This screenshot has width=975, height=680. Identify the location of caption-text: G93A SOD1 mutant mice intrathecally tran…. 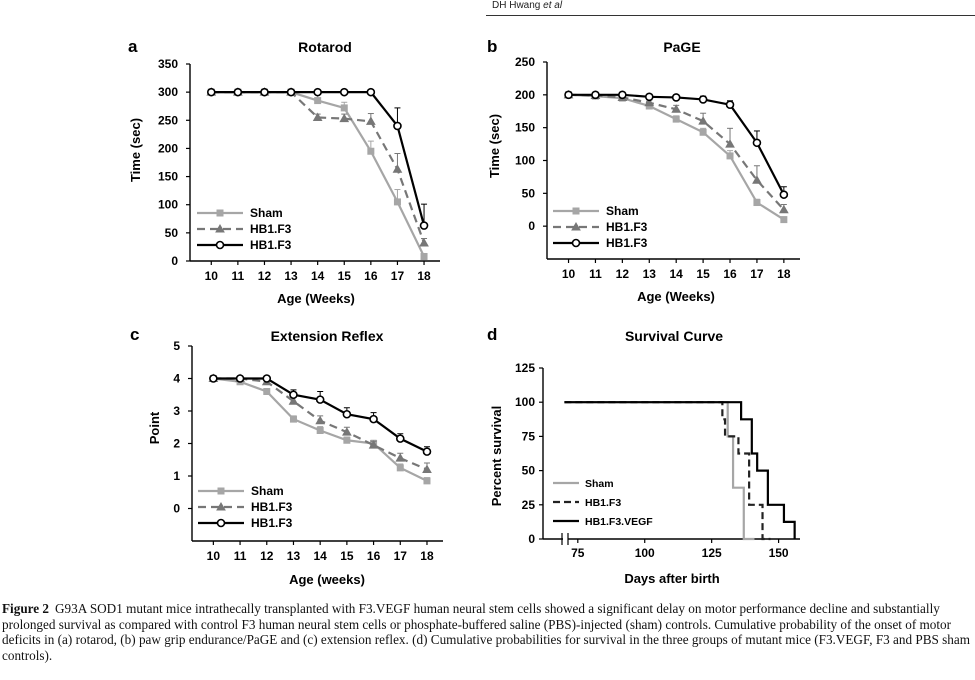
(486, 632).